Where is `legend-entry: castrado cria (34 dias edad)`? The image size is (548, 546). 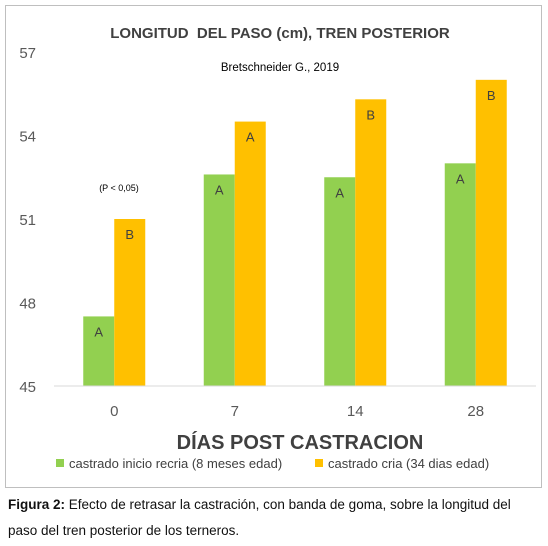
legend-entry: castrado cria (34 dias edad) is located at coordinates (408, 463).